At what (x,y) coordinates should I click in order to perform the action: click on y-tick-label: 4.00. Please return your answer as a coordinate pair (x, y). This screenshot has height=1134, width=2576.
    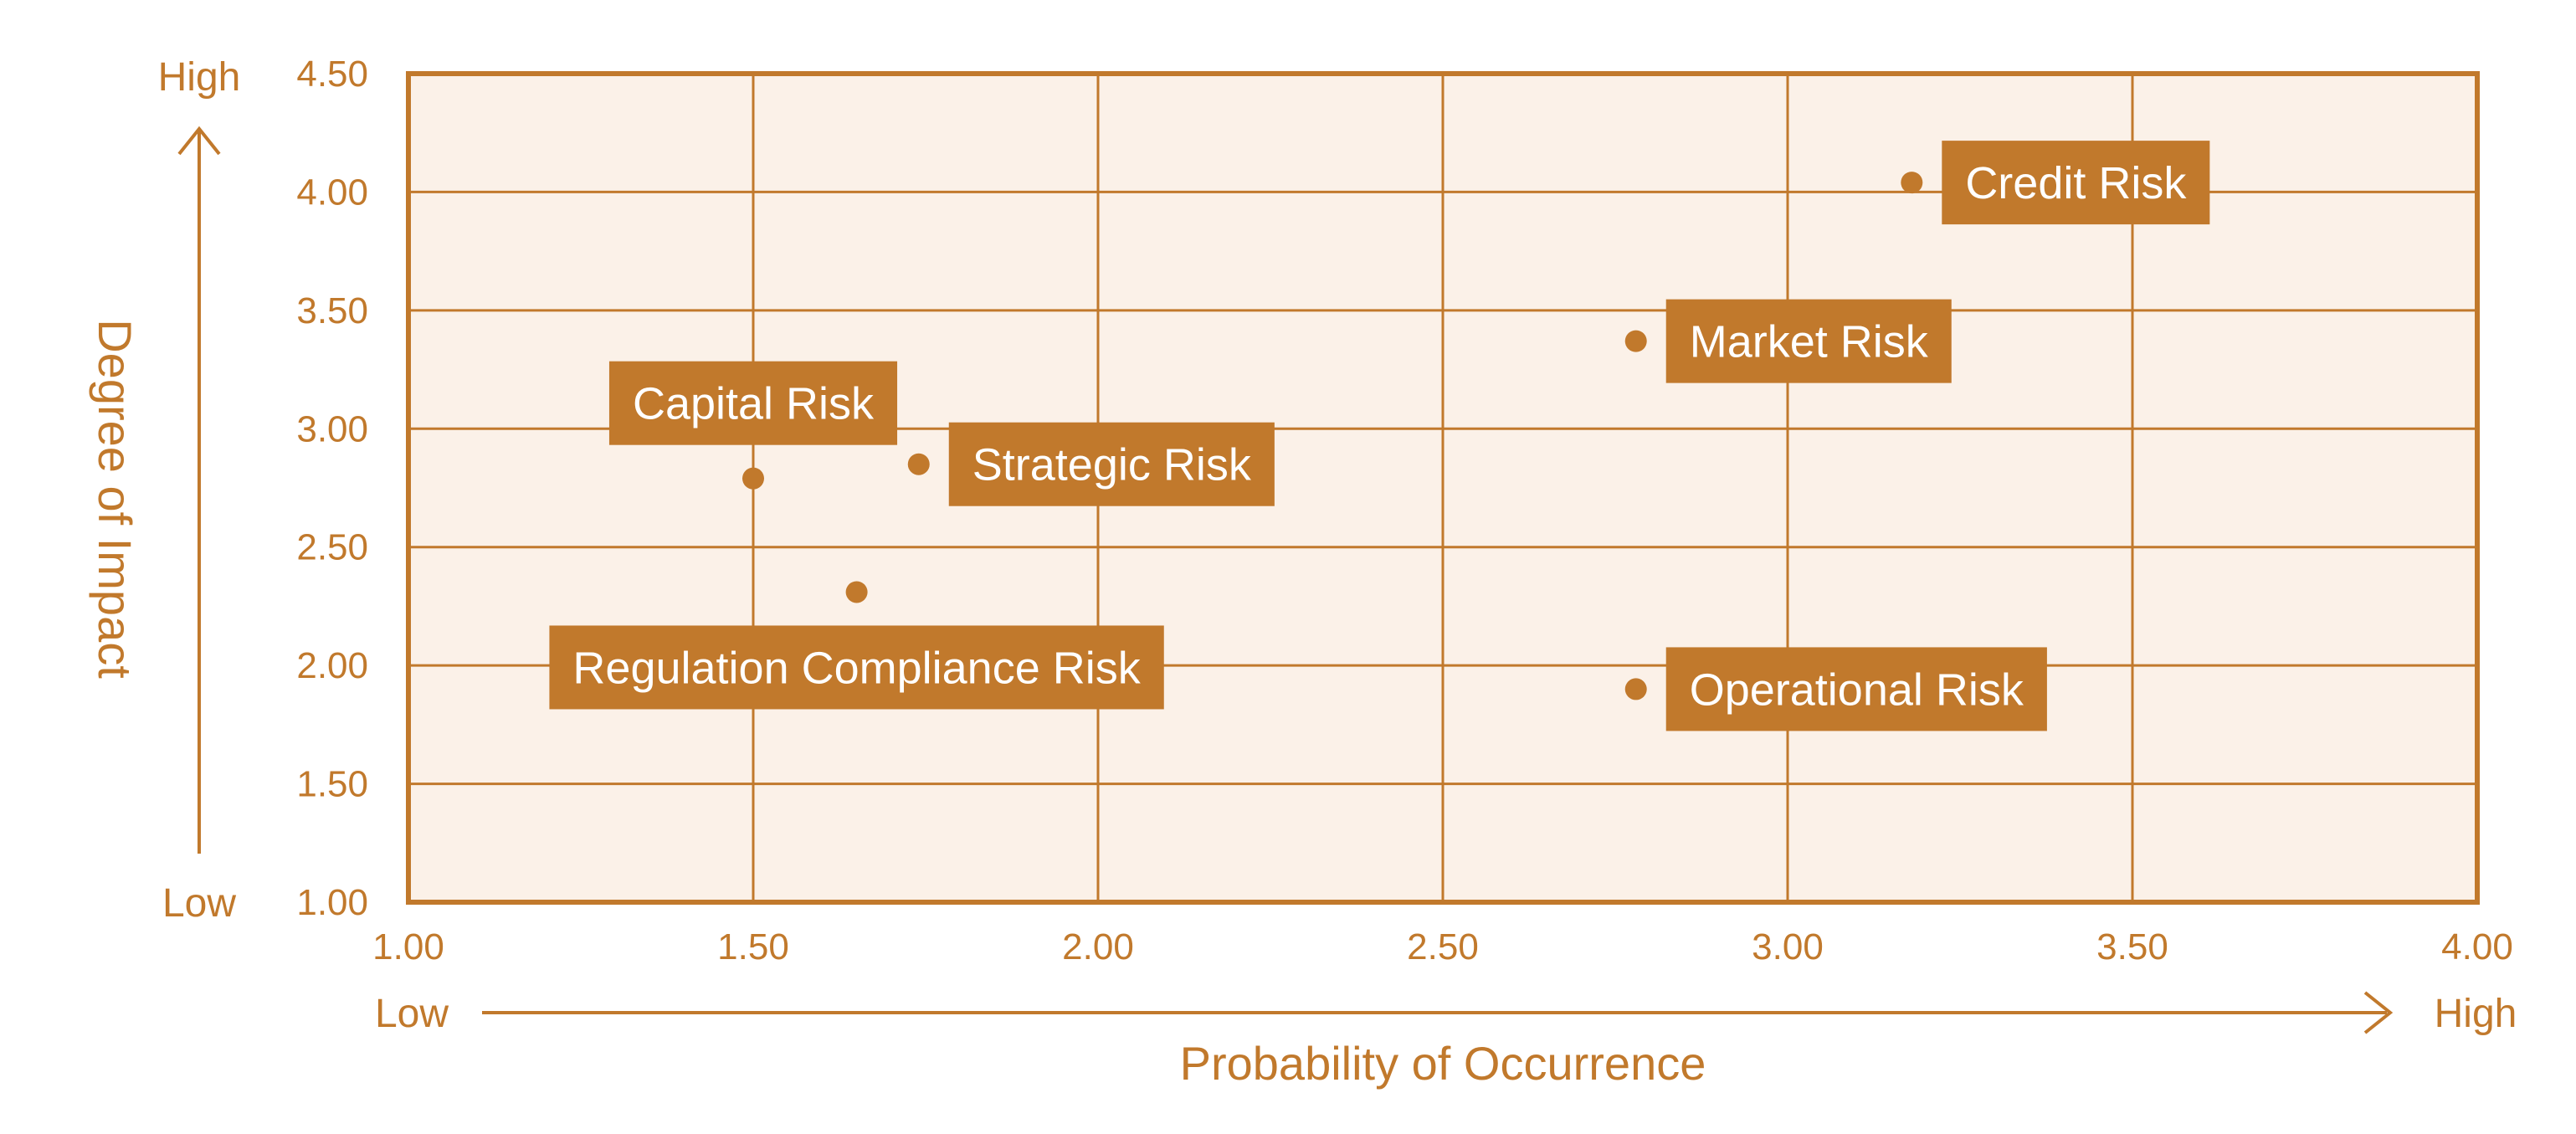
    Looking at the image, I should click on (332, 192).